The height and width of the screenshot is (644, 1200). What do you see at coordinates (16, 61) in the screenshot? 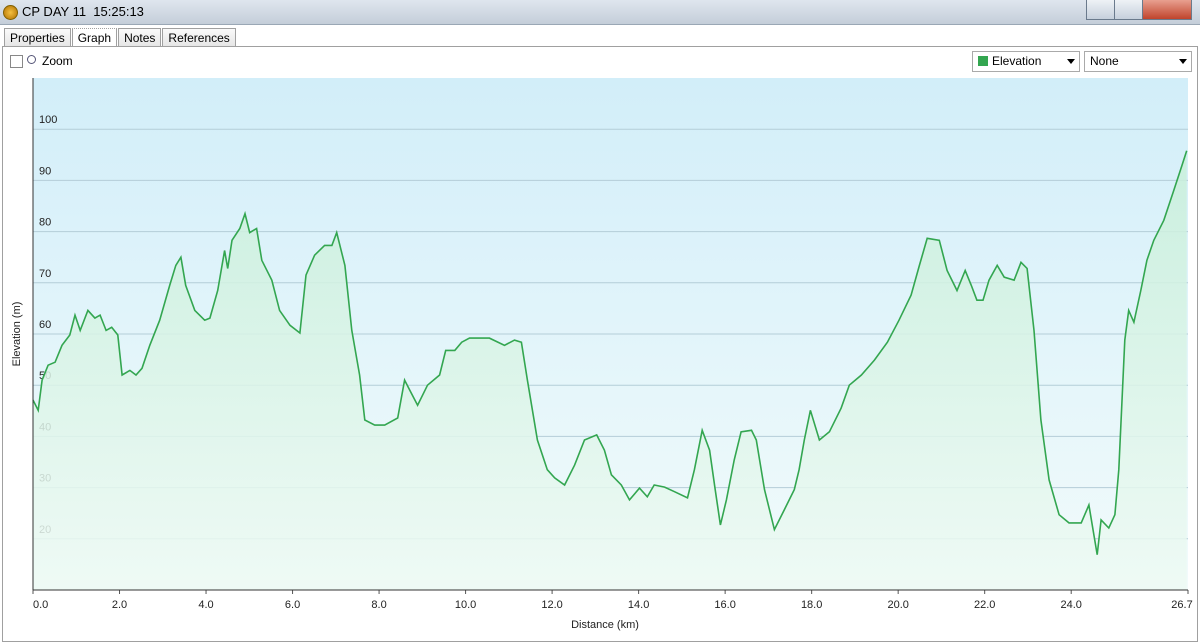
I see `zoom-checkbox` at bounding box center [16, 61].